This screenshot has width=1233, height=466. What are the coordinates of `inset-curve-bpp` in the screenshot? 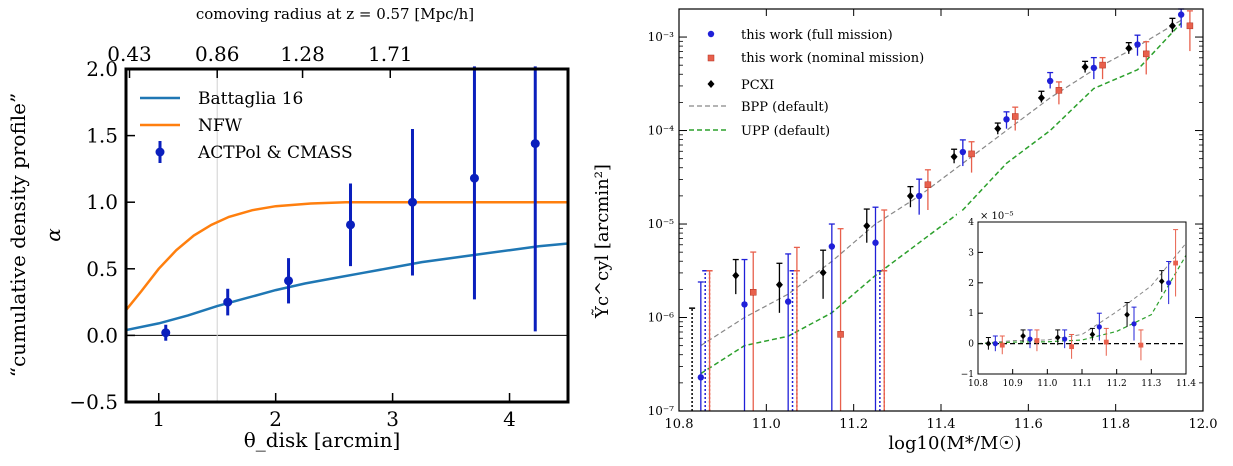 It's located at (1082, 293).